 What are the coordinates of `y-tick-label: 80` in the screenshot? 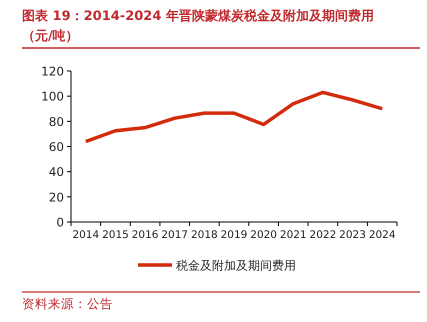 It's located at (56, 121).